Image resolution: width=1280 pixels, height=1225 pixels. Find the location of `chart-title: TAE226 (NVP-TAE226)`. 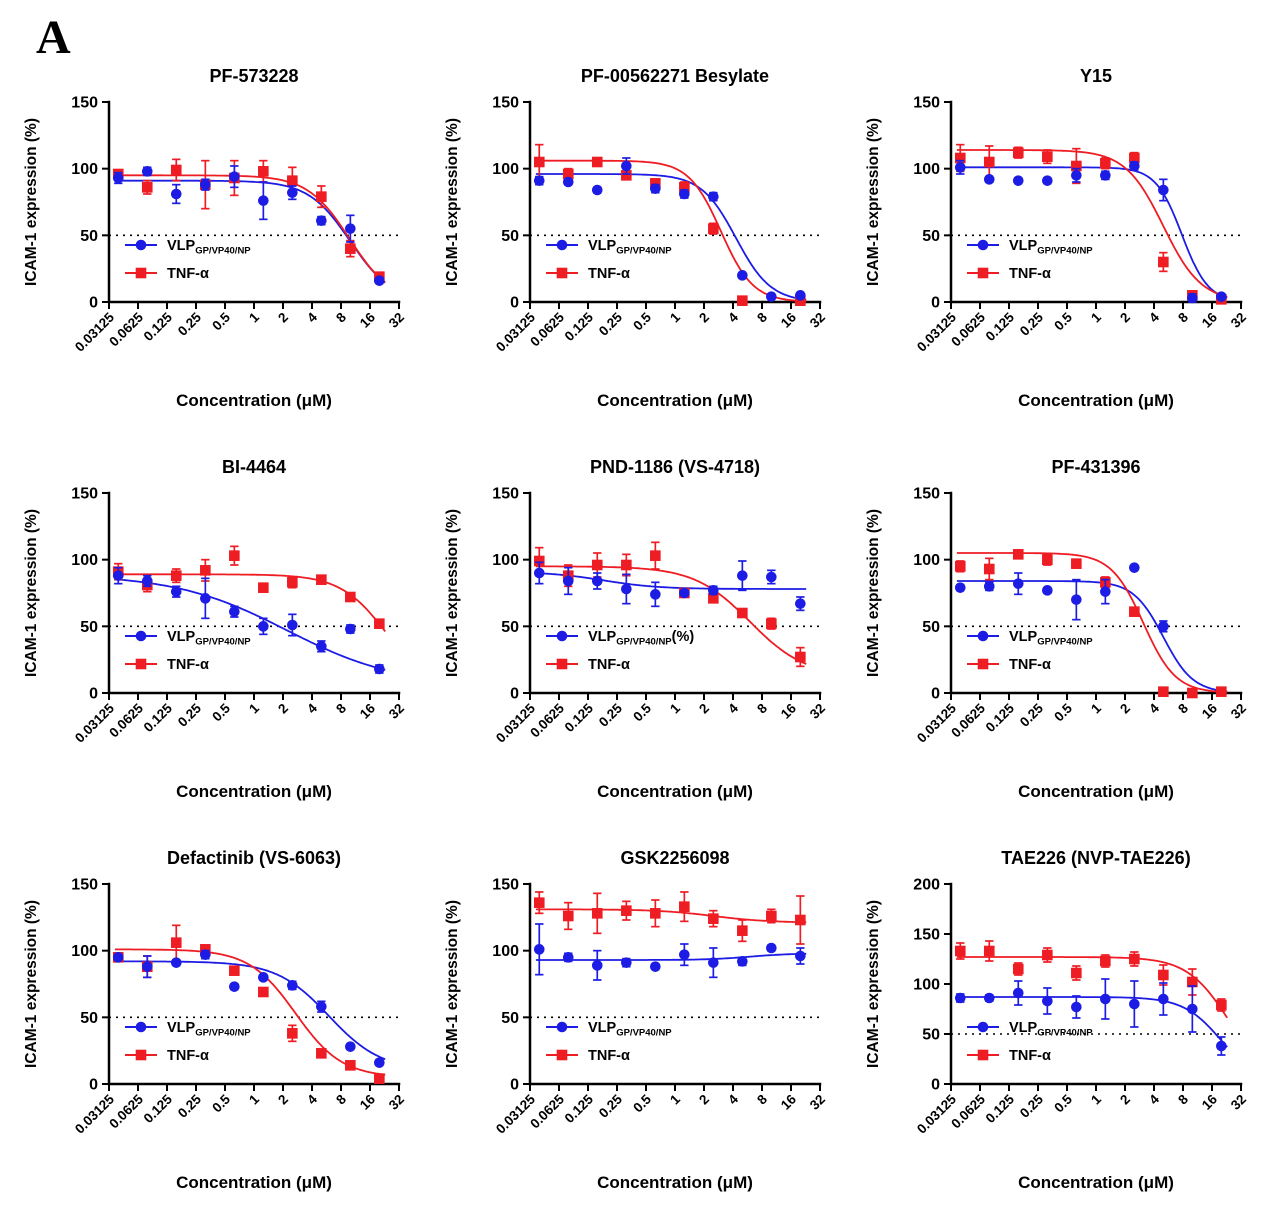

chart-title: TAE226 (NVP-TAE226) is located at coordinates (1095, 858).